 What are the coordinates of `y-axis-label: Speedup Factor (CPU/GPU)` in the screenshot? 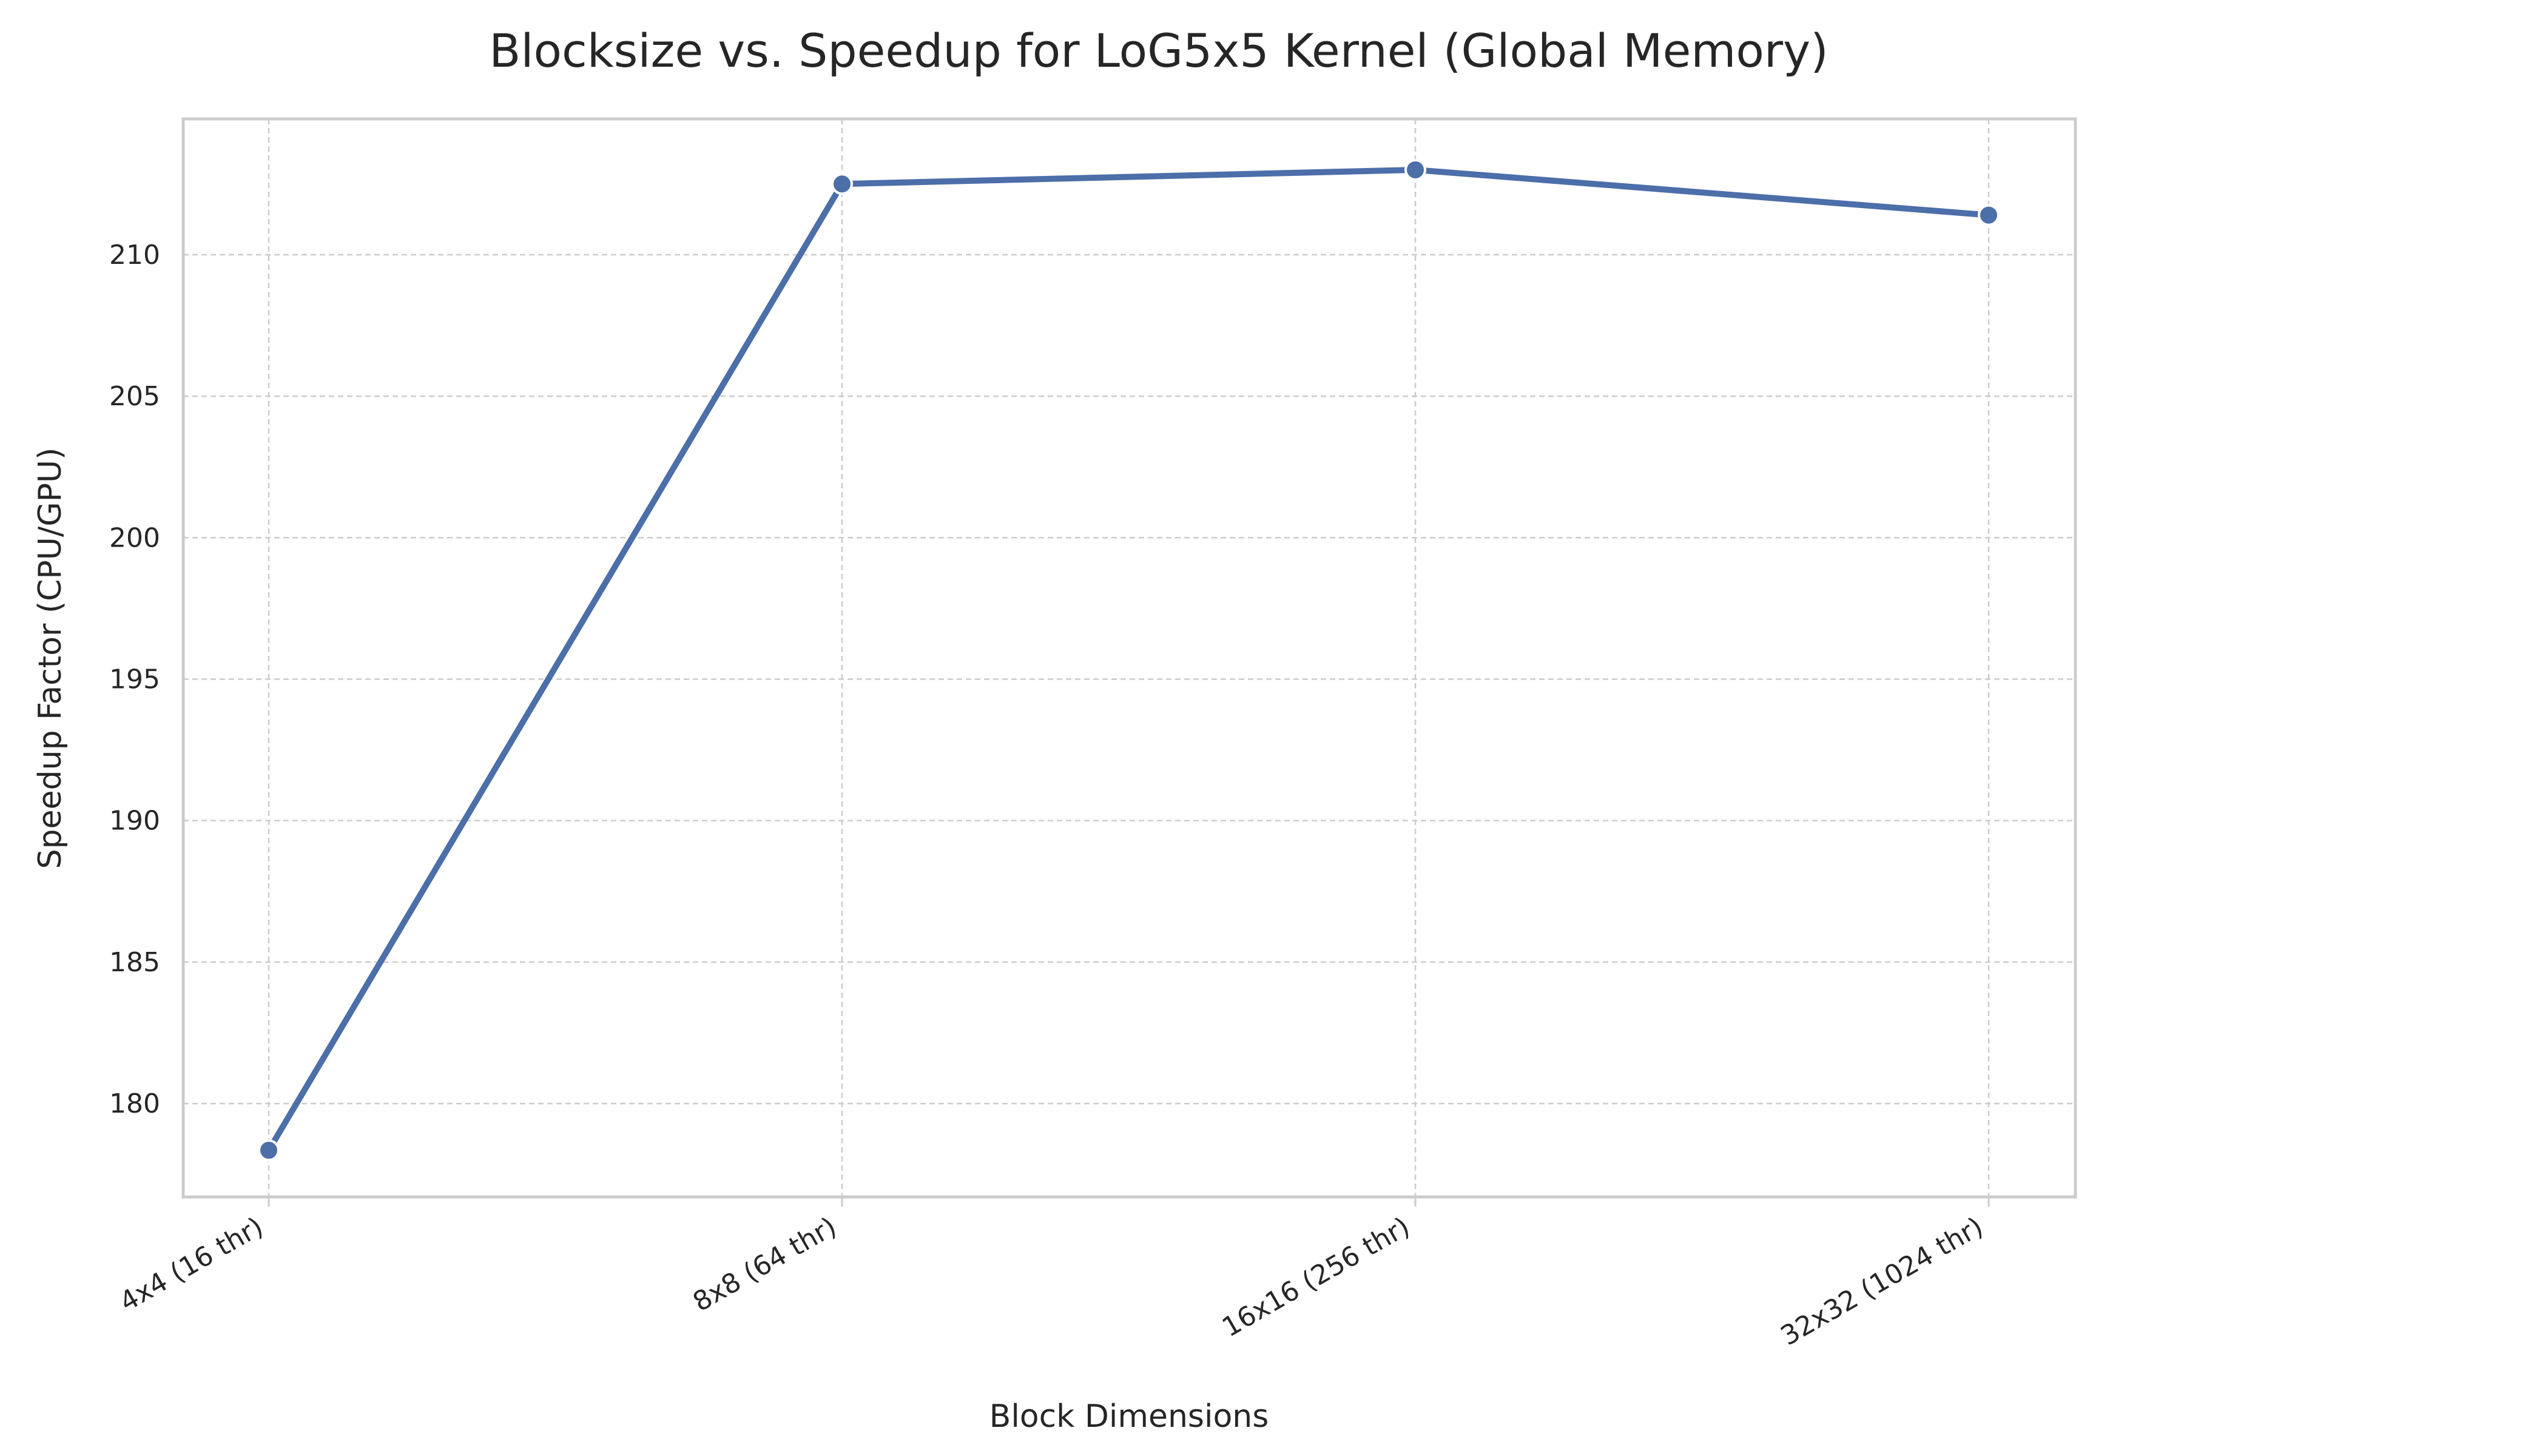 It's located at (50, 658).